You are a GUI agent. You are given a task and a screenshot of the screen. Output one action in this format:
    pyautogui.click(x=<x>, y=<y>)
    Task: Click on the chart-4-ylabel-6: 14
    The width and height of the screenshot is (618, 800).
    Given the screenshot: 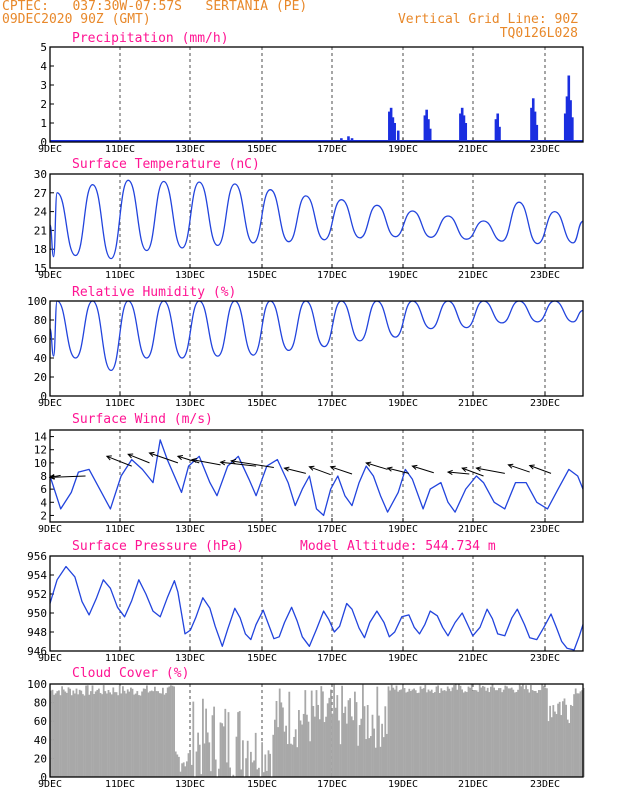 What is the action you would take?
    pyautogui.click(x=41, y=437)
    